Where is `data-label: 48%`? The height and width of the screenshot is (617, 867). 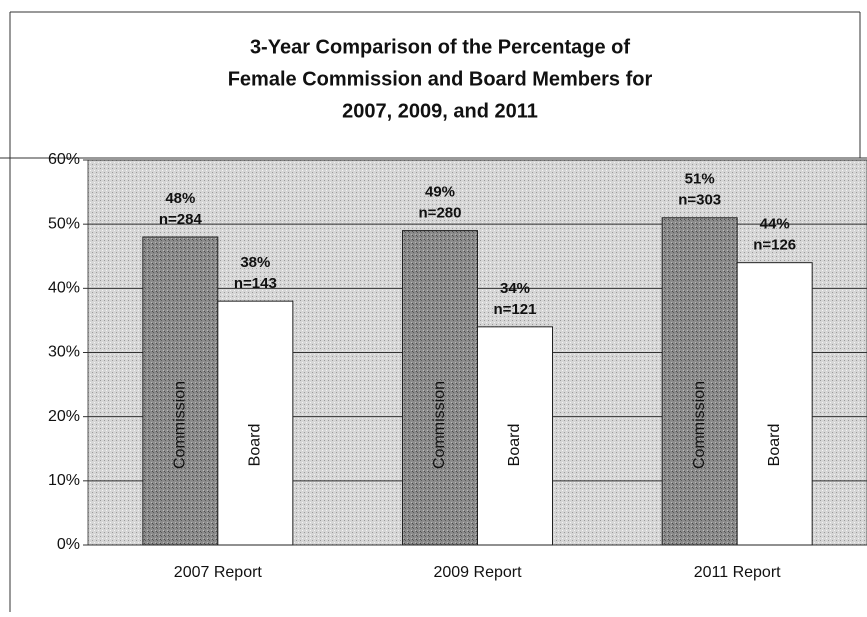
data-label: 48% is located at coordinates (180, 198).